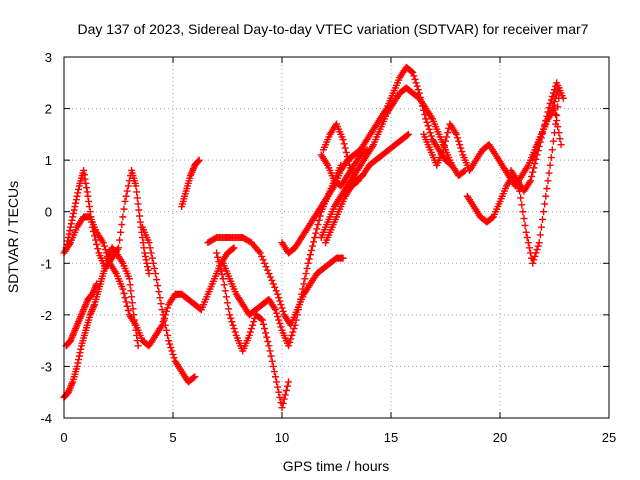  What do you see at coordinates (46, 366) in the screenshot?
I see `y-tick-label: -3` at bounding box center [46, 366].